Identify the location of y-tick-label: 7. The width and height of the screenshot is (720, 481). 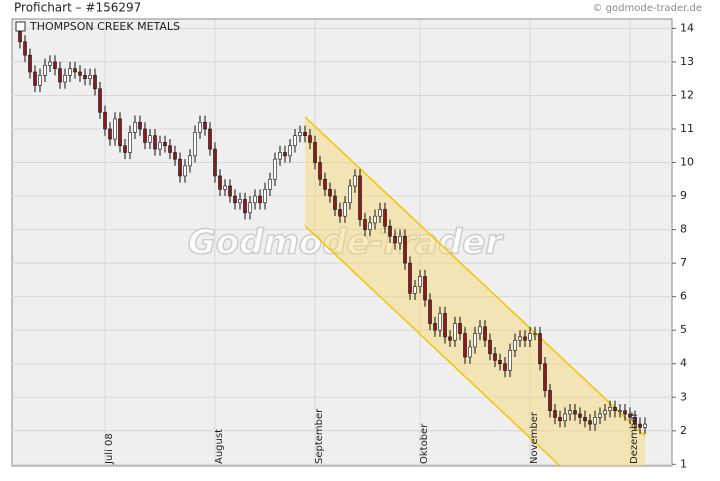
(683, 262).